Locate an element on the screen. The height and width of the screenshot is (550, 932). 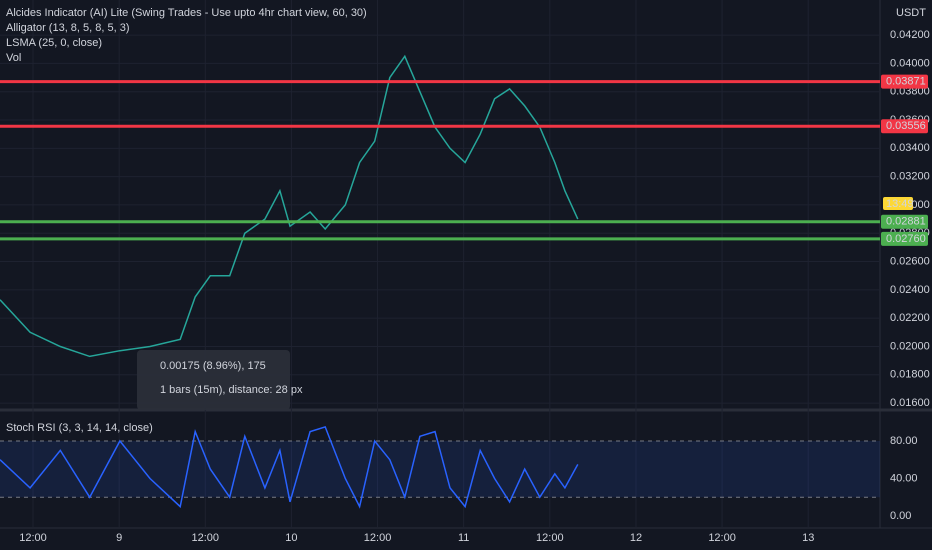
y-tick-label: 80.00 is located at coordinates (904, 441).